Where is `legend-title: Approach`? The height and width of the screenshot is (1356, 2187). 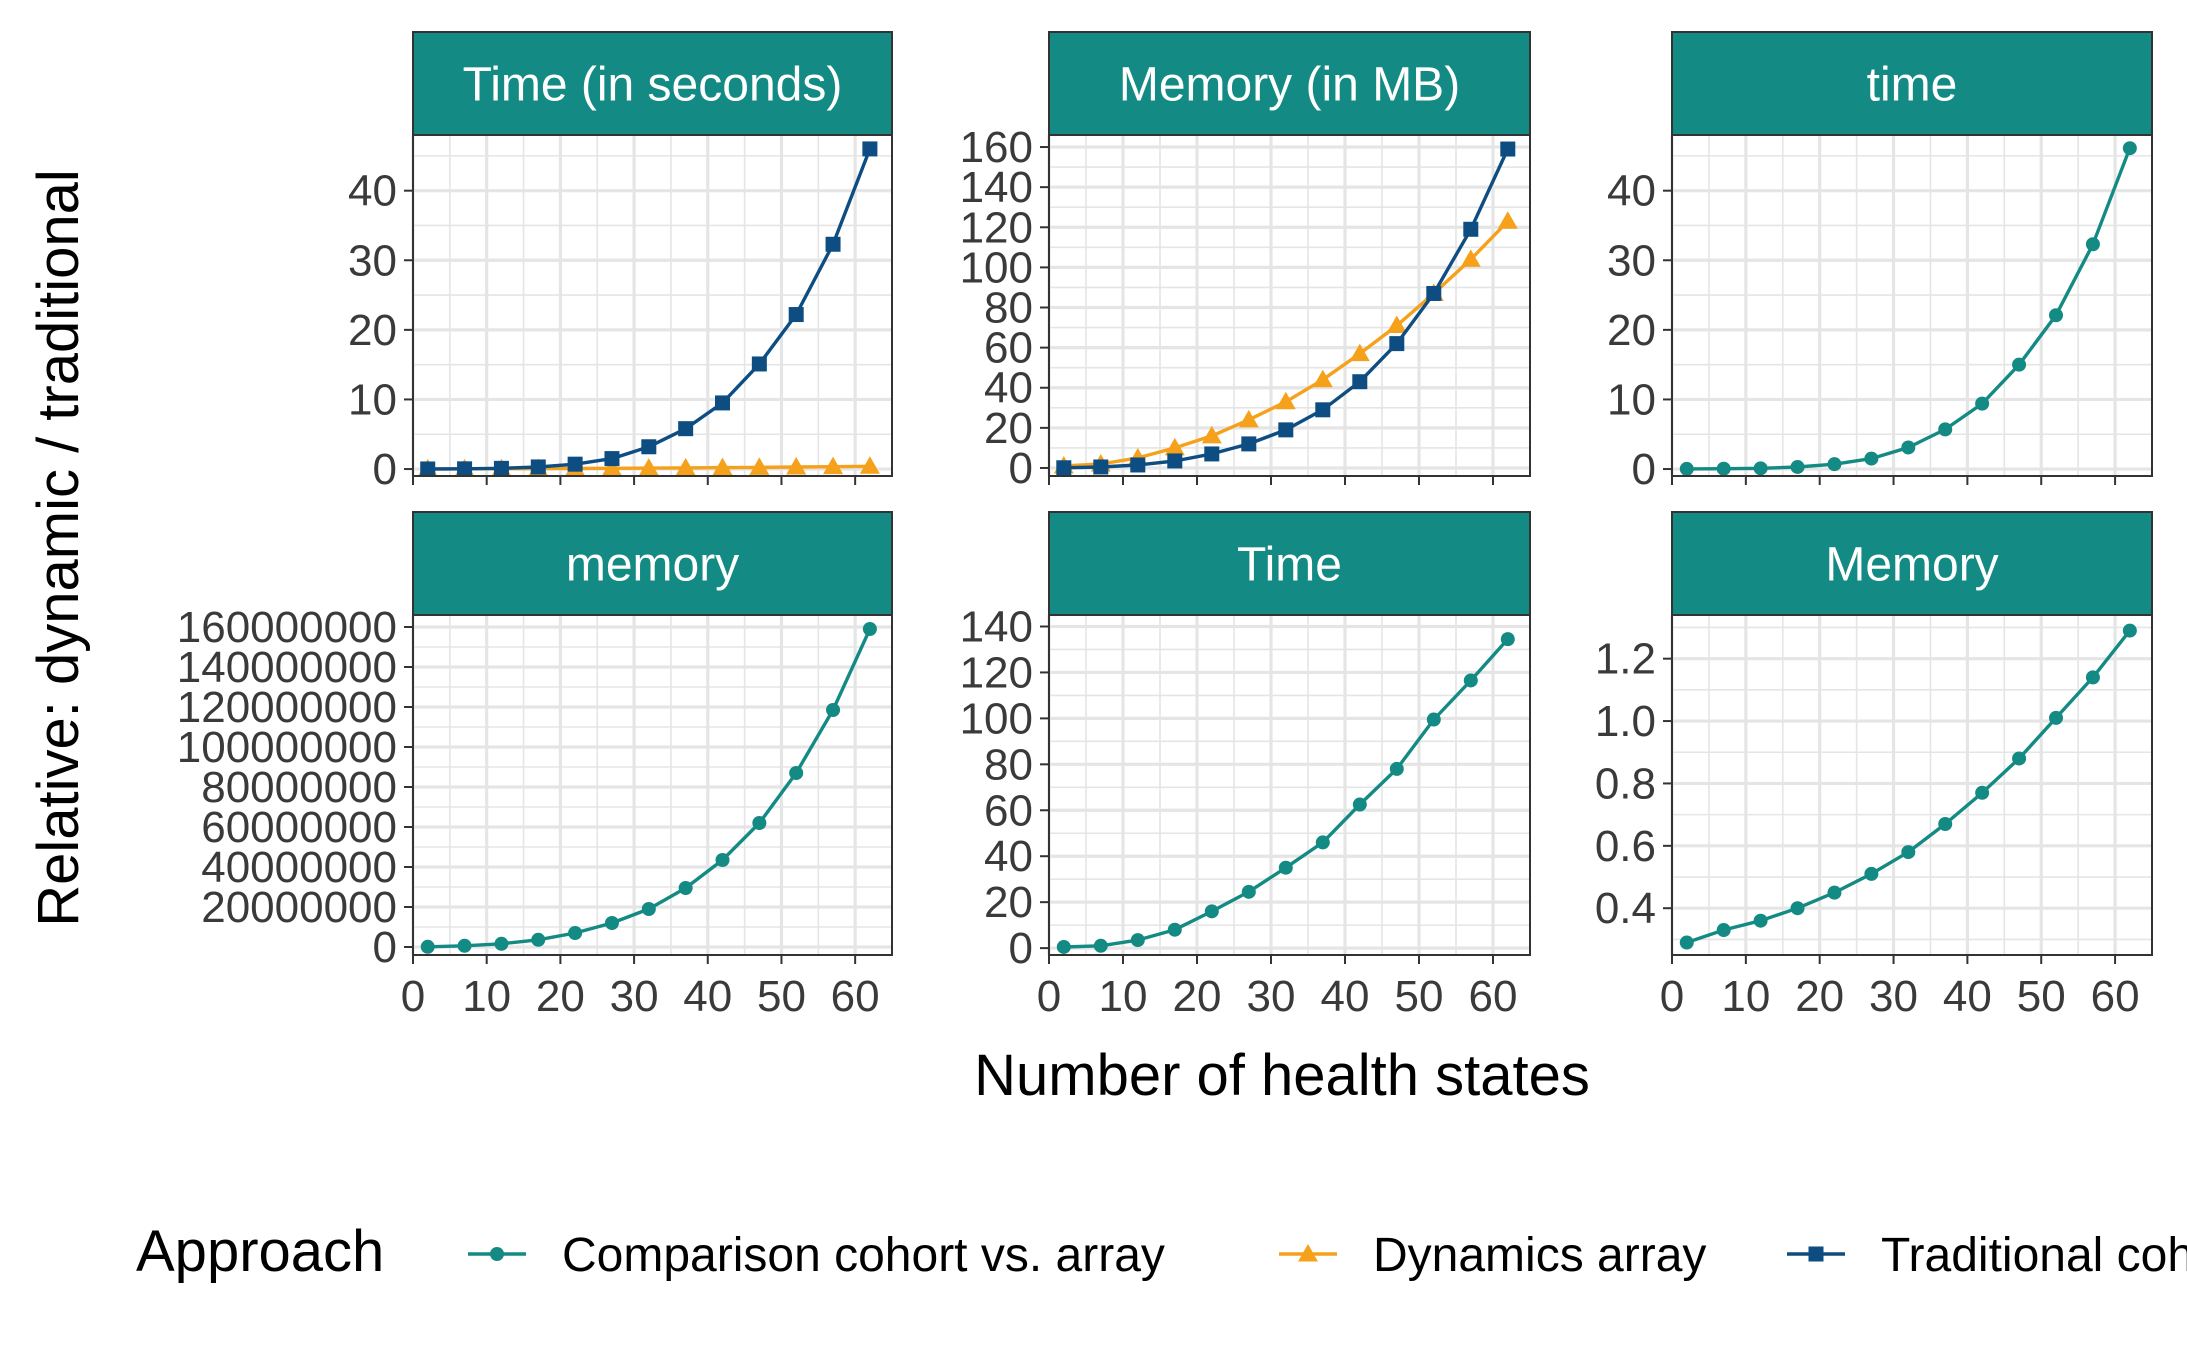 legend-title: Approach is located at coordinates (260, 1251).